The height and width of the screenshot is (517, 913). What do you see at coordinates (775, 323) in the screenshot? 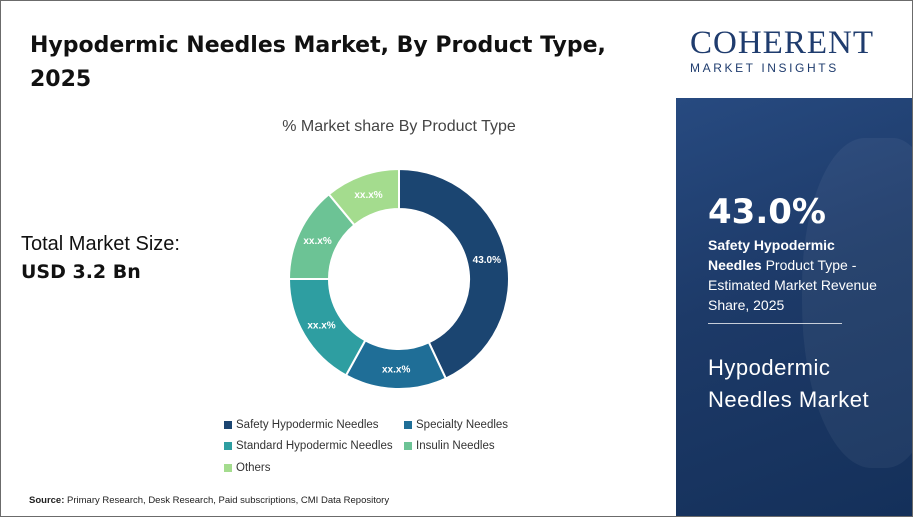
I see `panel-divider` at bounding box center [775, 323].